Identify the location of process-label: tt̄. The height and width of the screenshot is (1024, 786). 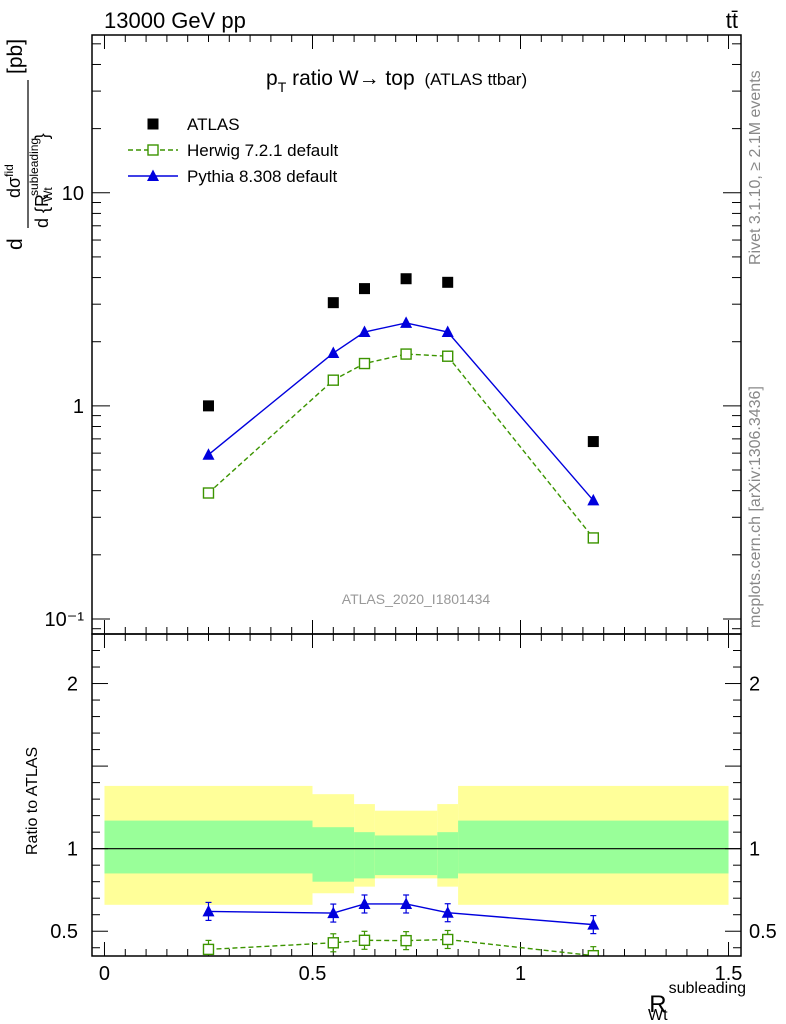
(732, 20).